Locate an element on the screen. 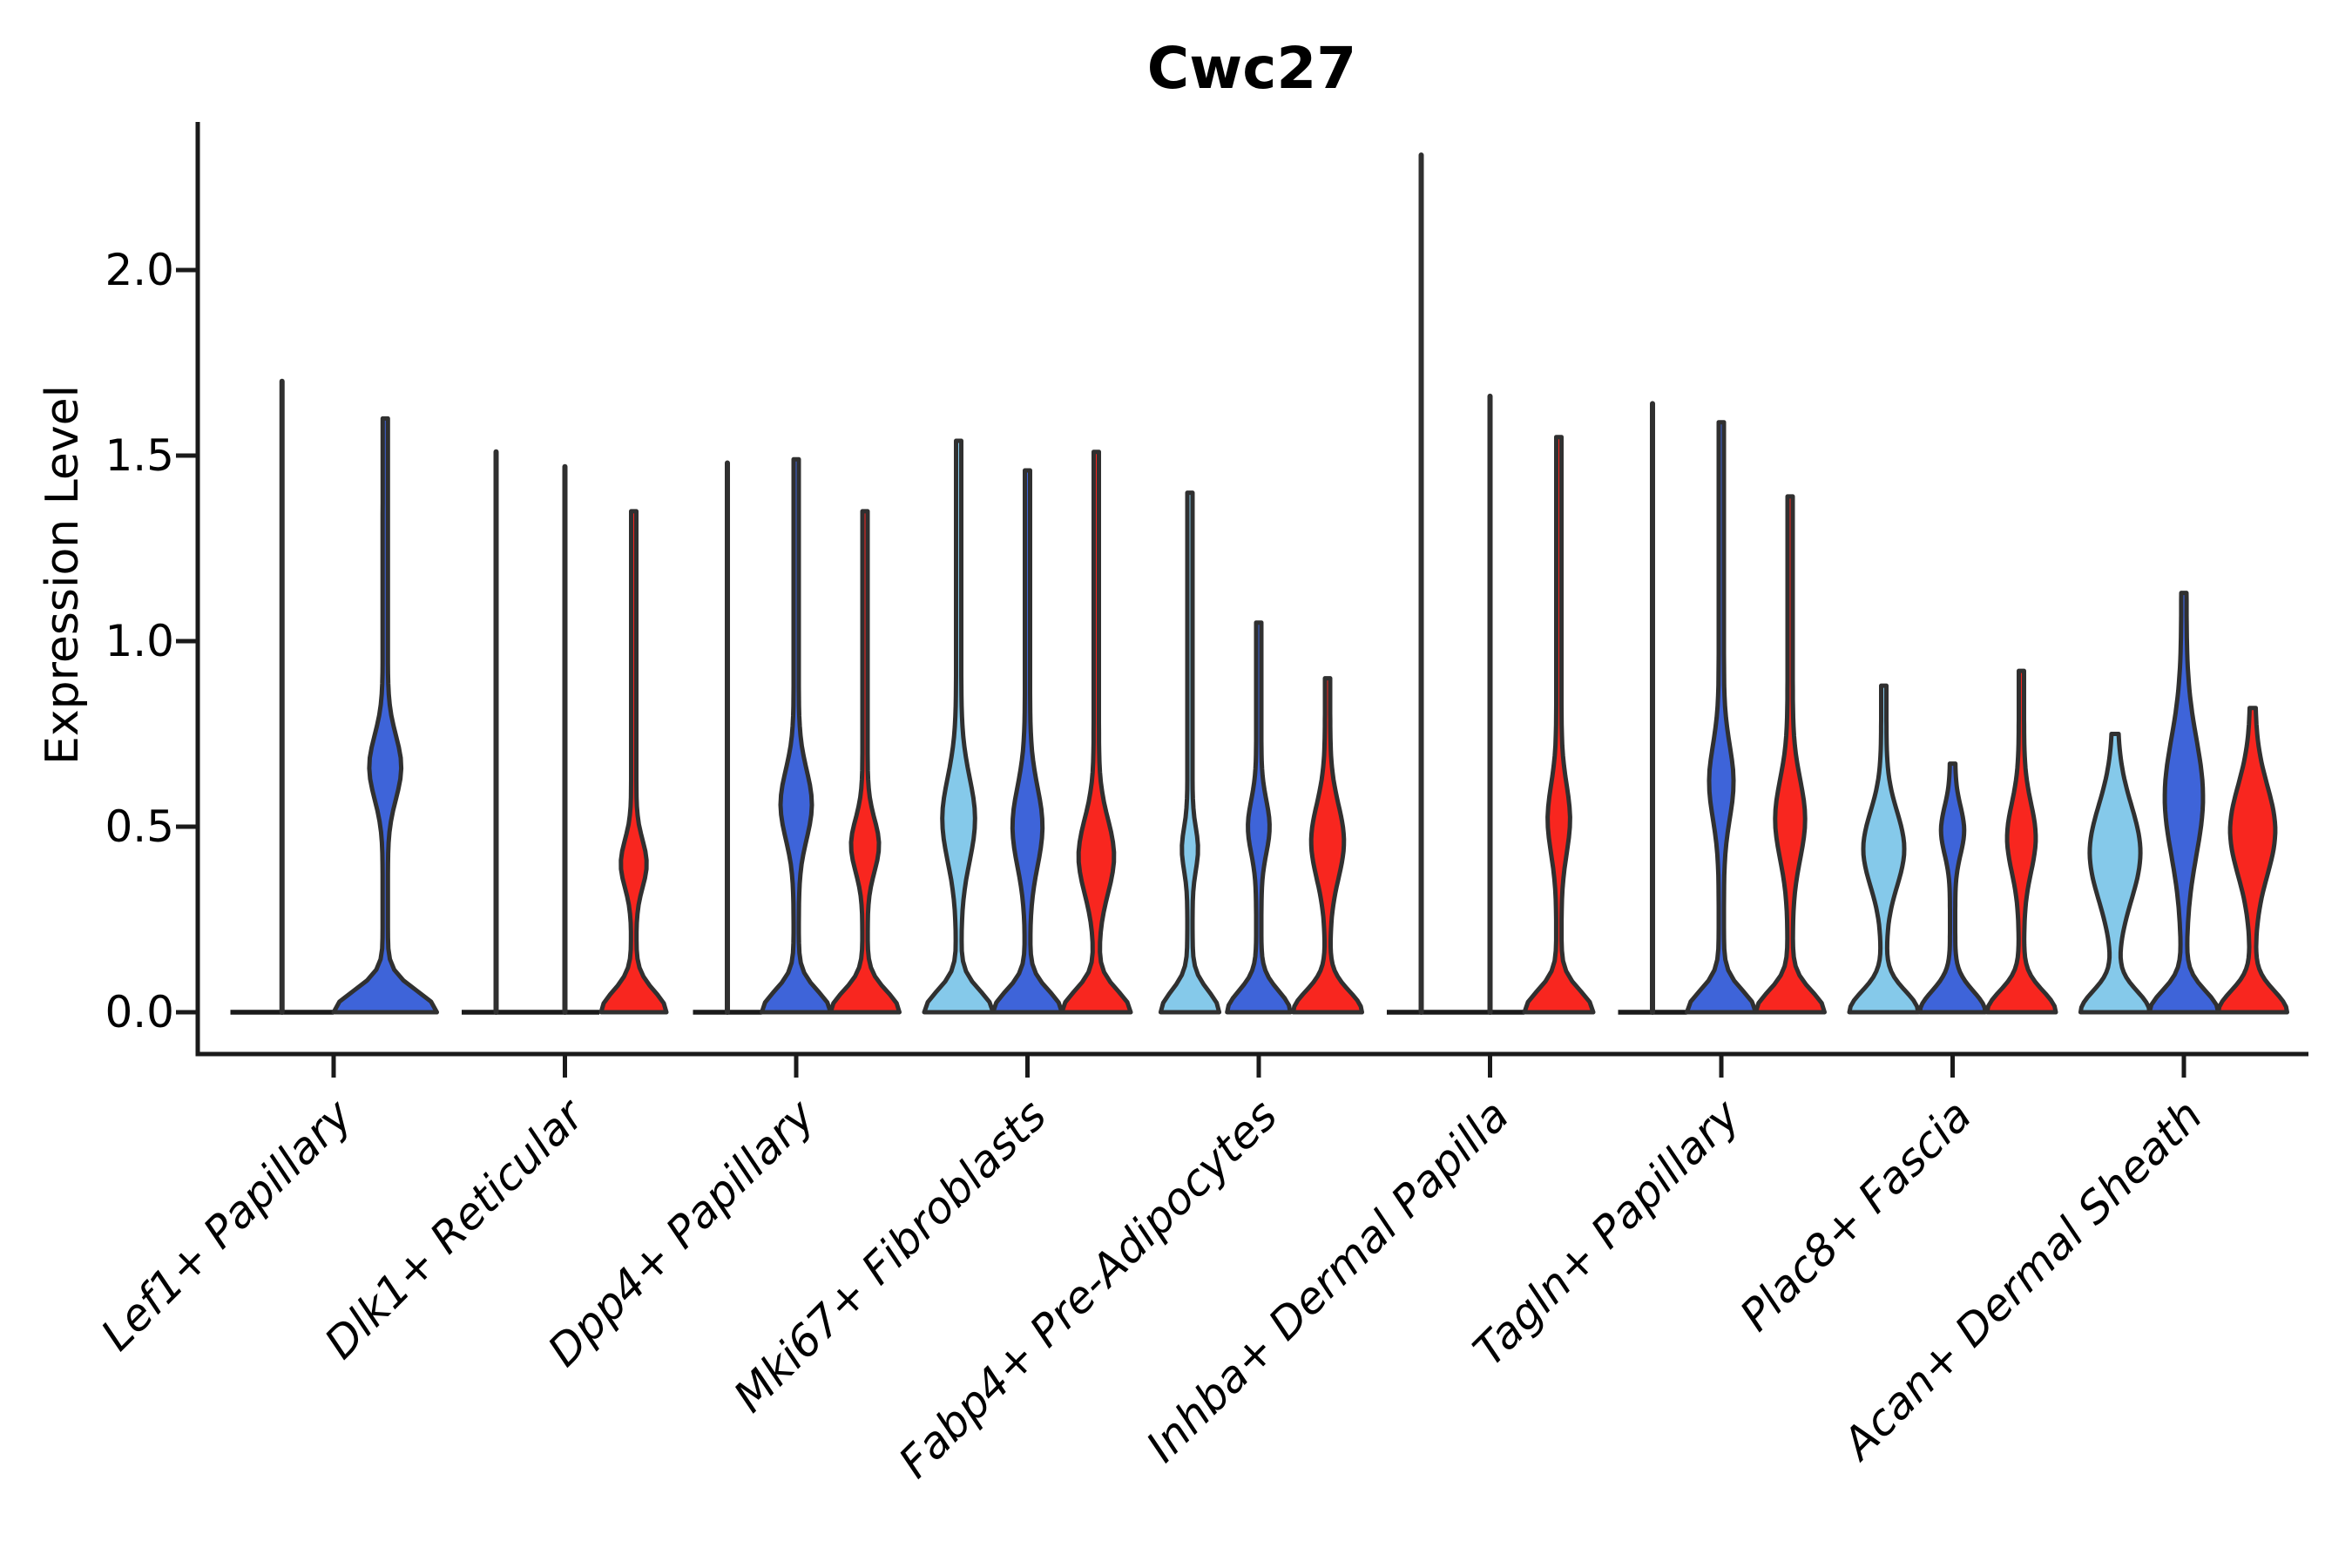 Image resolution: width=2352 pixels, height=1568 pixels. chart-title: Cwc27 is located at coordinates (1251, 68).